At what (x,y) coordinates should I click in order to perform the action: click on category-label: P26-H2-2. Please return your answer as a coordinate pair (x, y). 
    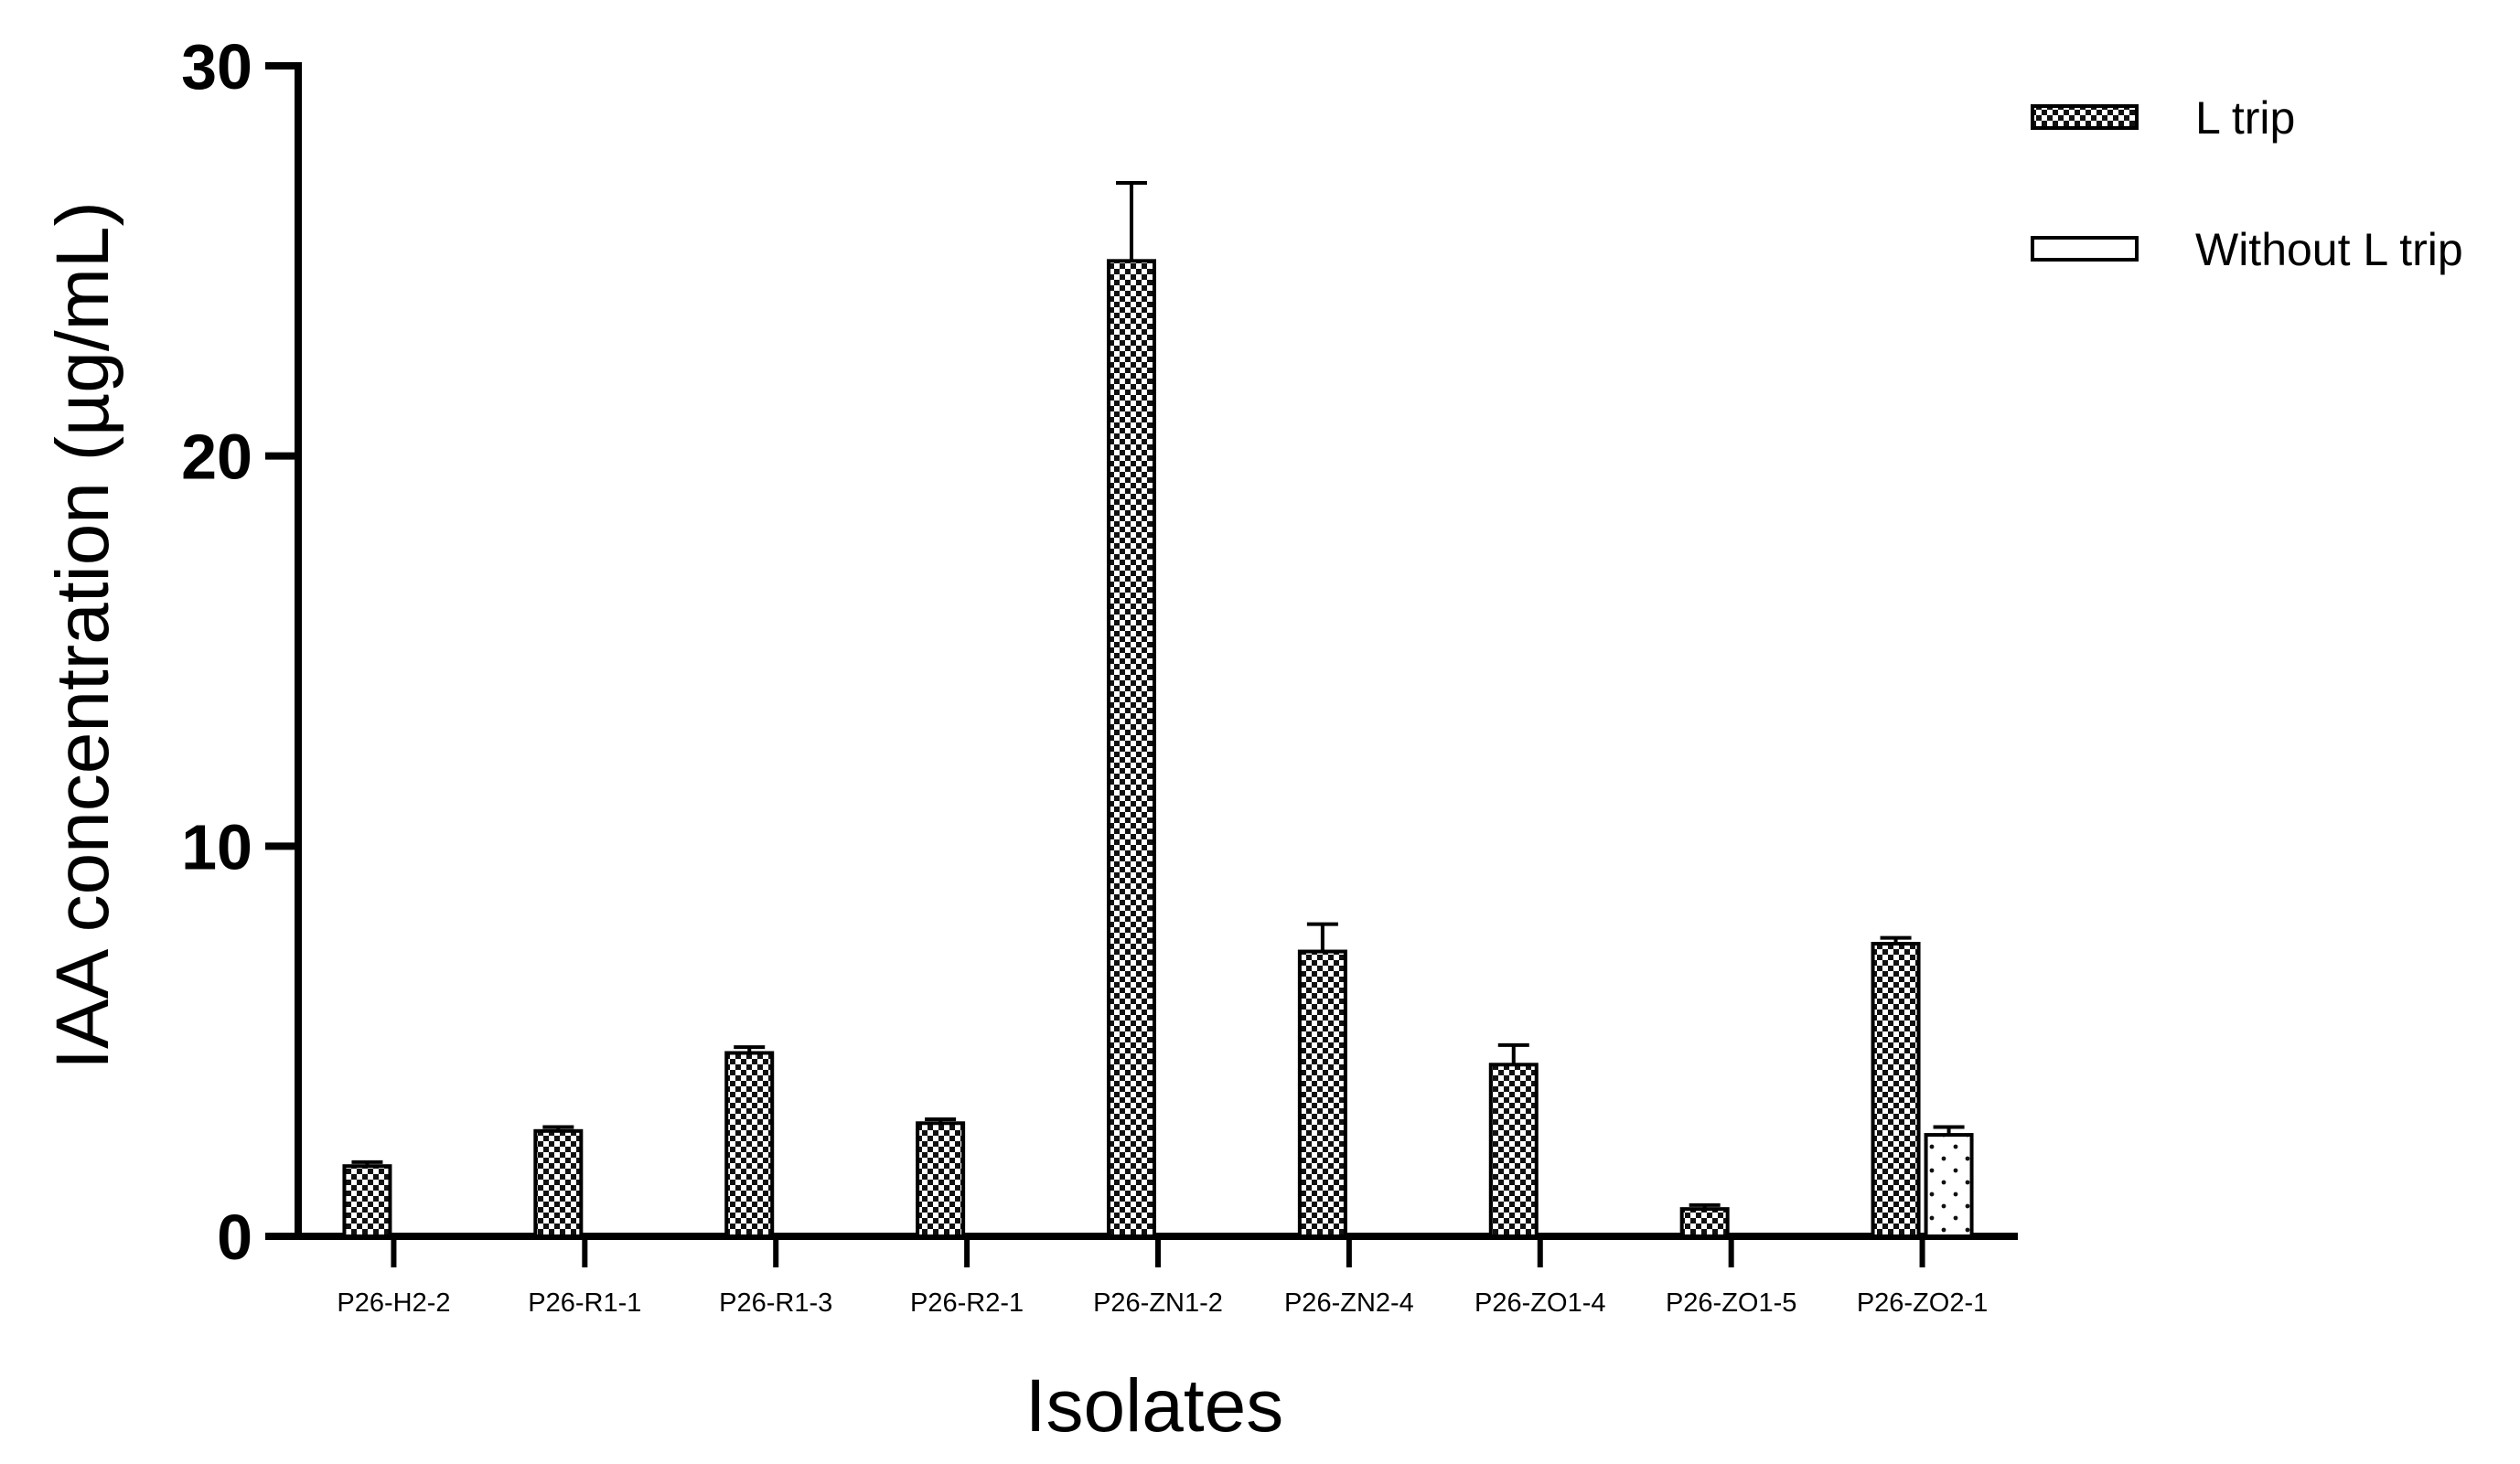
    Looking at the image, I should click on (393, 1303).